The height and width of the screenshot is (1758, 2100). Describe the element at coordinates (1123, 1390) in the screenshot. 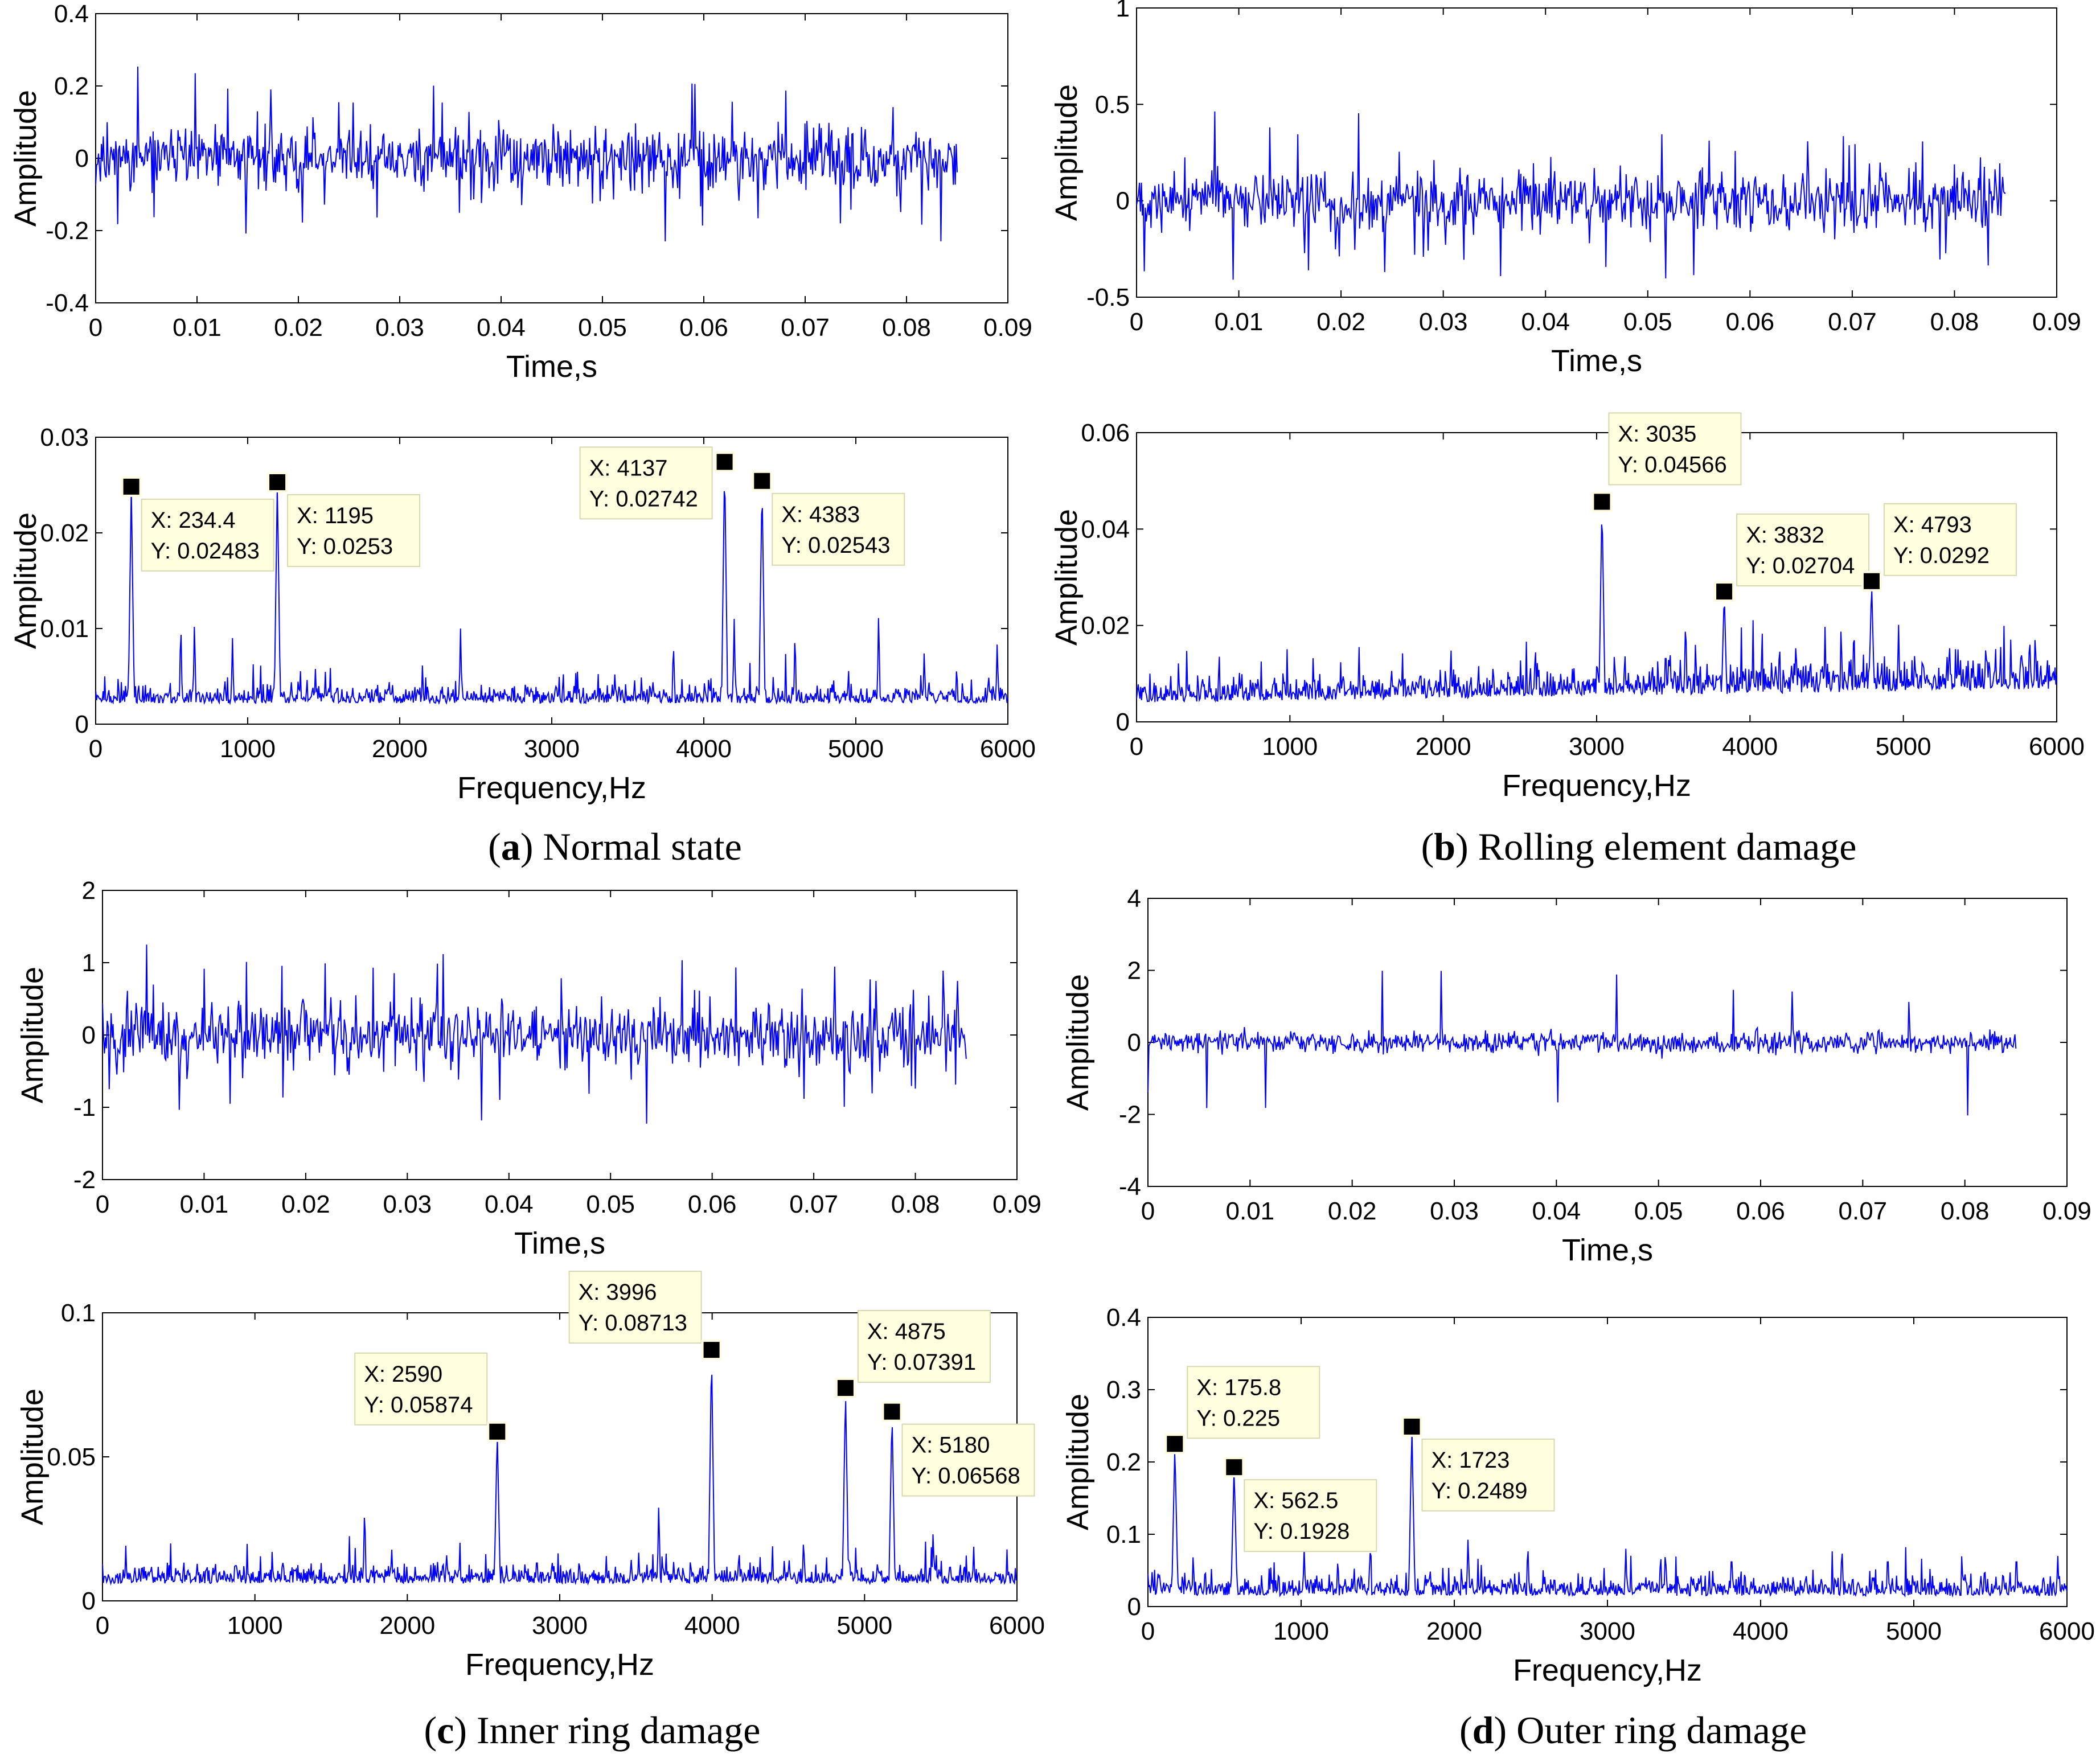

I see `d-freq-ytick-label: 0.3` at that location.